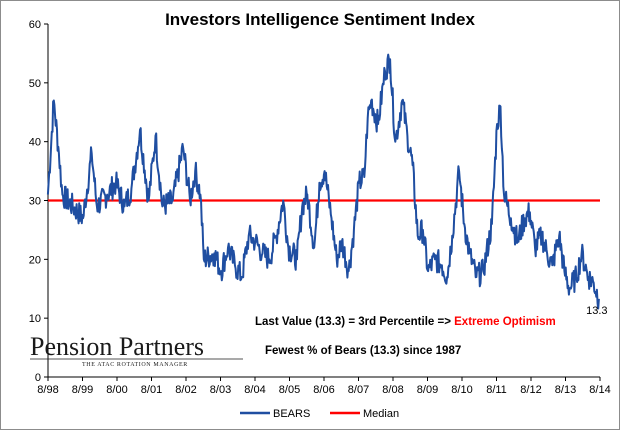 The height and width of the screenshot is (430, 620). Describe the element at coordinates (291, 414) in the screenshot. I see `legend-label-bears: BEARS` at that location.